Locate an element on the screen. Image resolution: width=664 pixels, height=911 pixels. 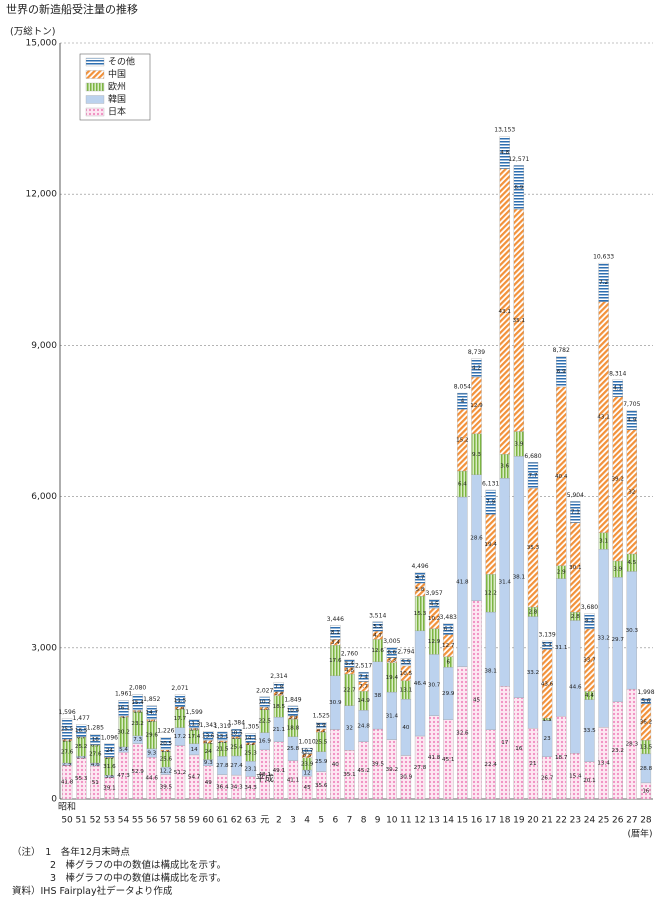
legend-label: 韓国 is located at coordinates (117, 99).